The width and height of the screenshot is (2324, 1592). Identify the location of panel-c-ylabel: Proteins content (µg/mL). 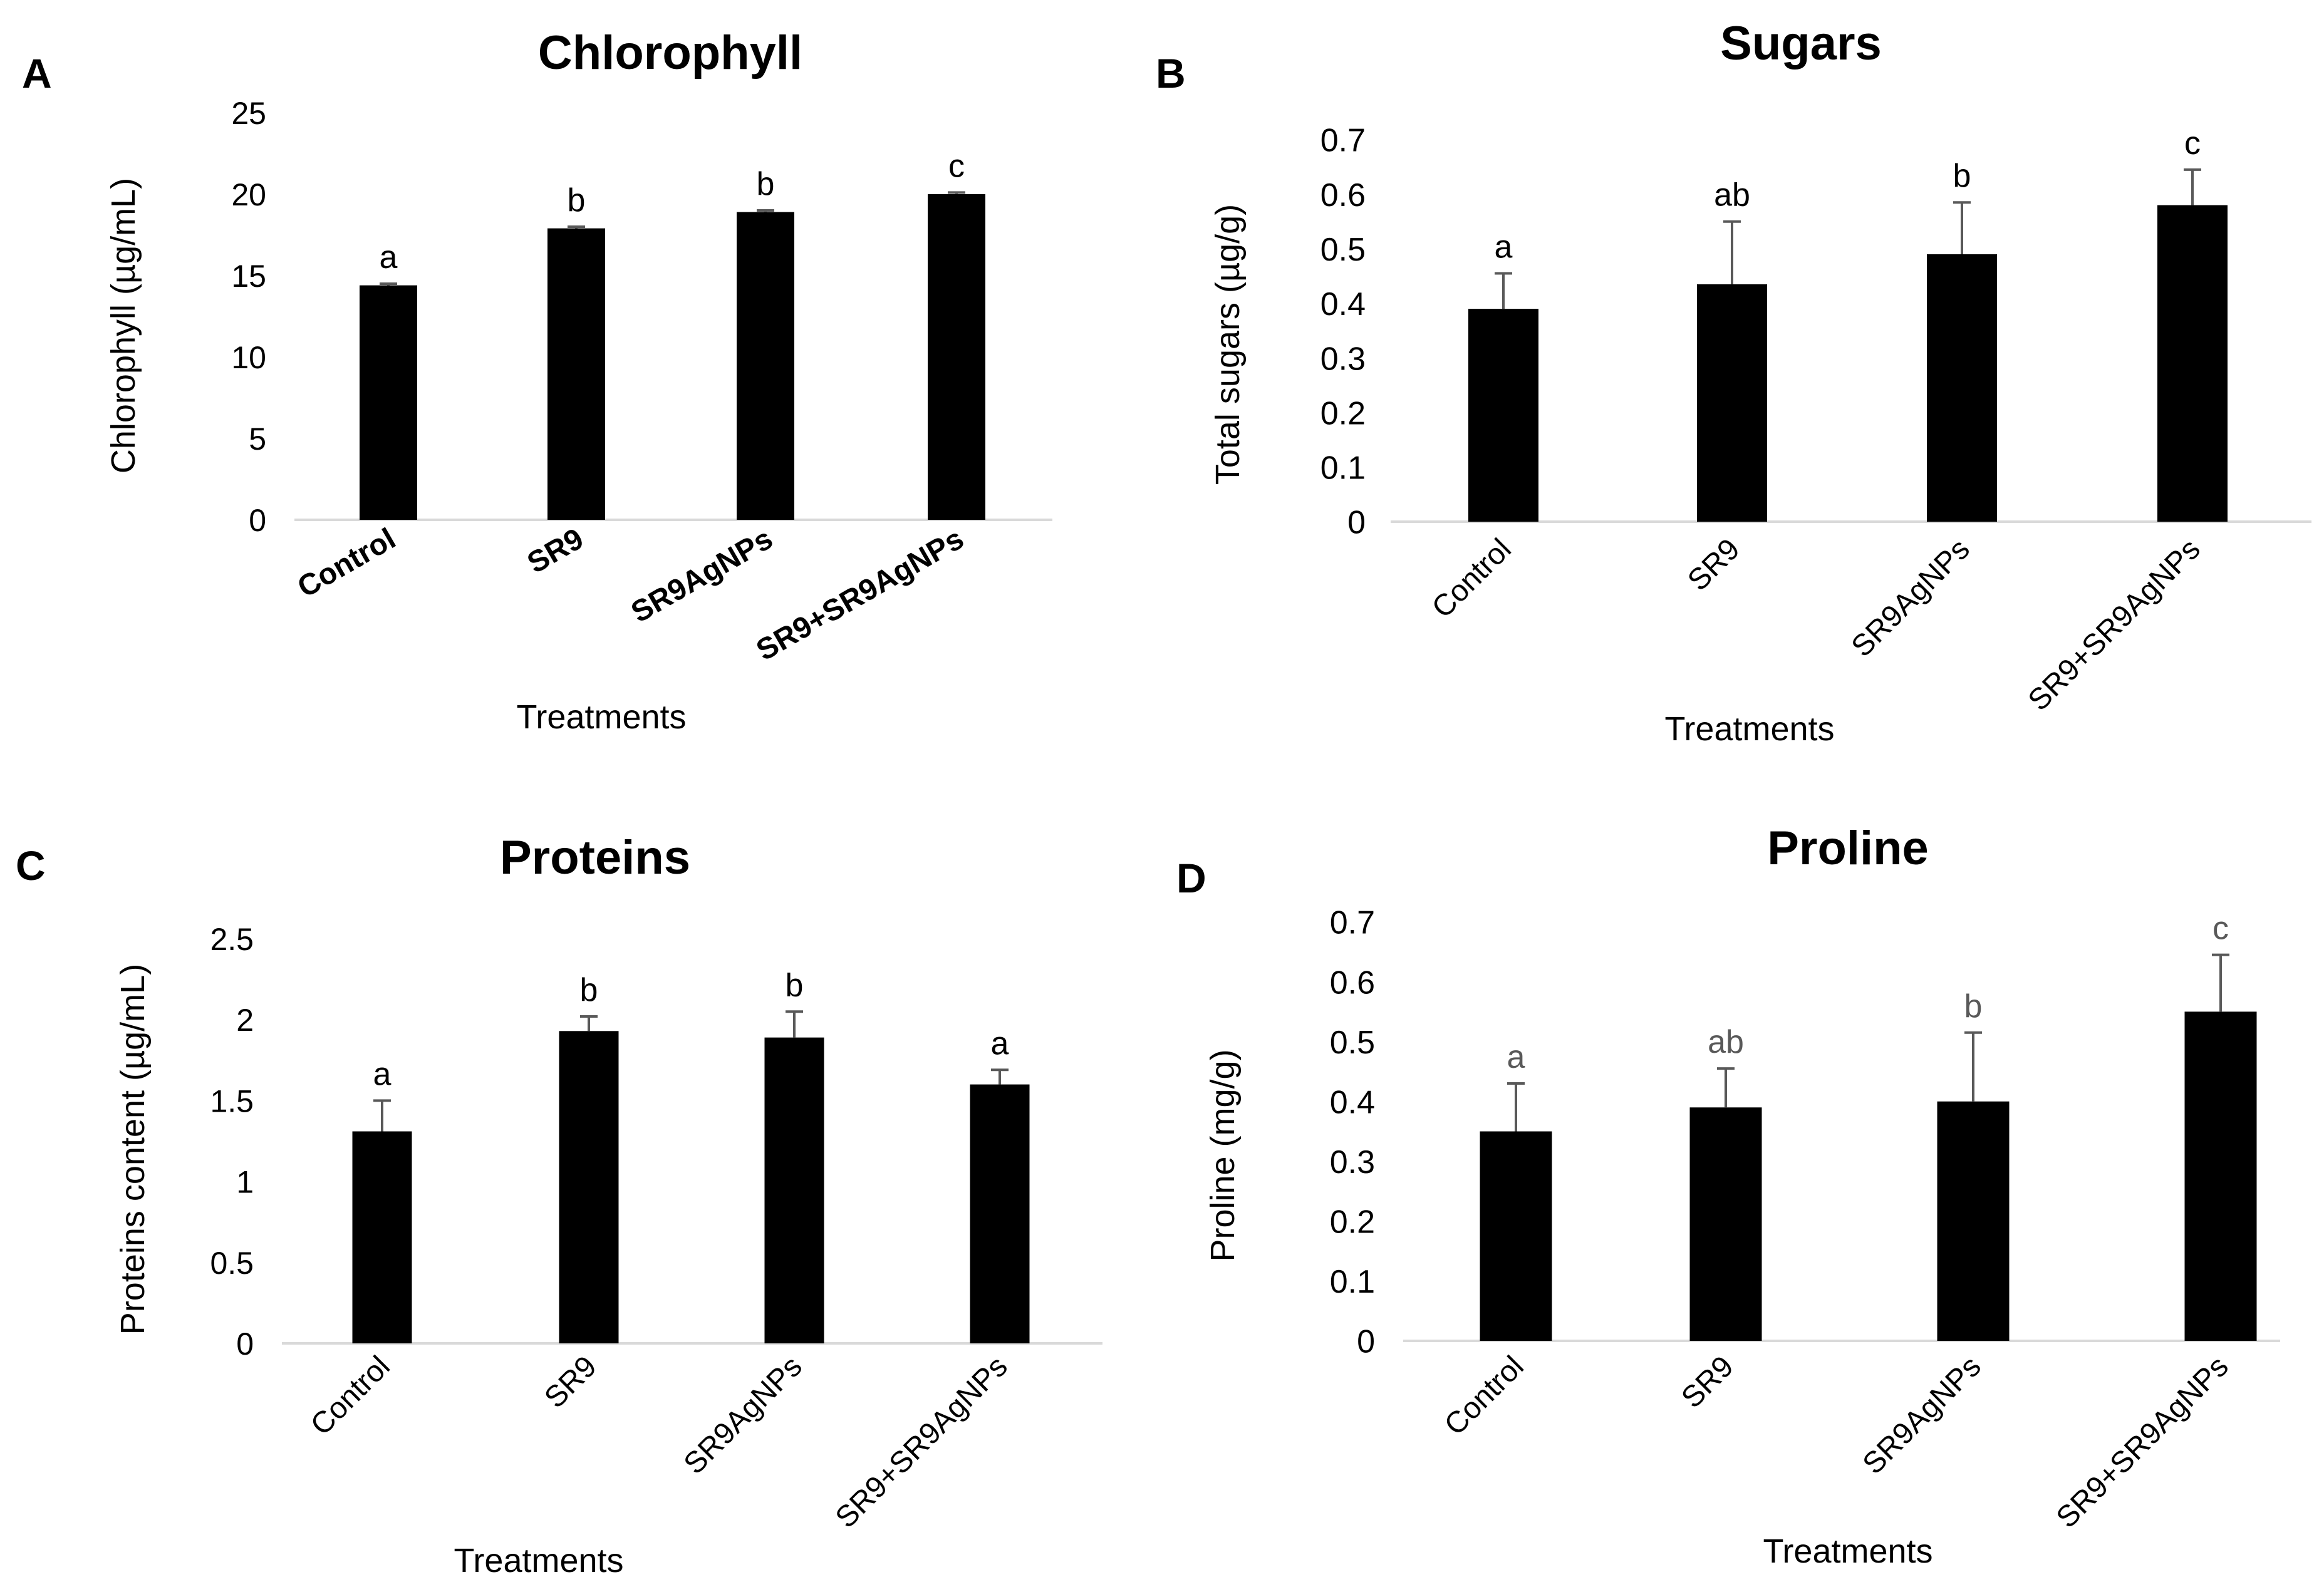
(133, 1149).